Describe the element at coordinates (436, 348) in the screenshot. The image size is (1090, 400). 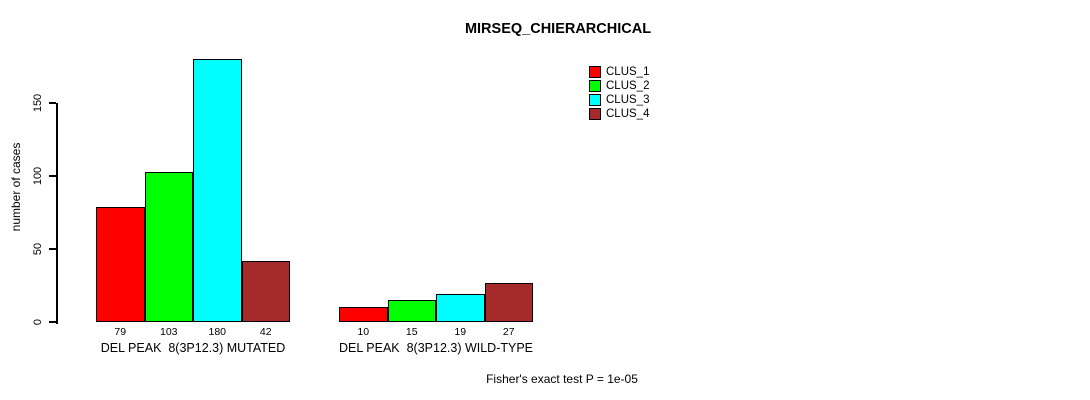
I see `x-axis-group-label: DEL PEAK 8(3P12.3) WILD-TYPE` at that location.